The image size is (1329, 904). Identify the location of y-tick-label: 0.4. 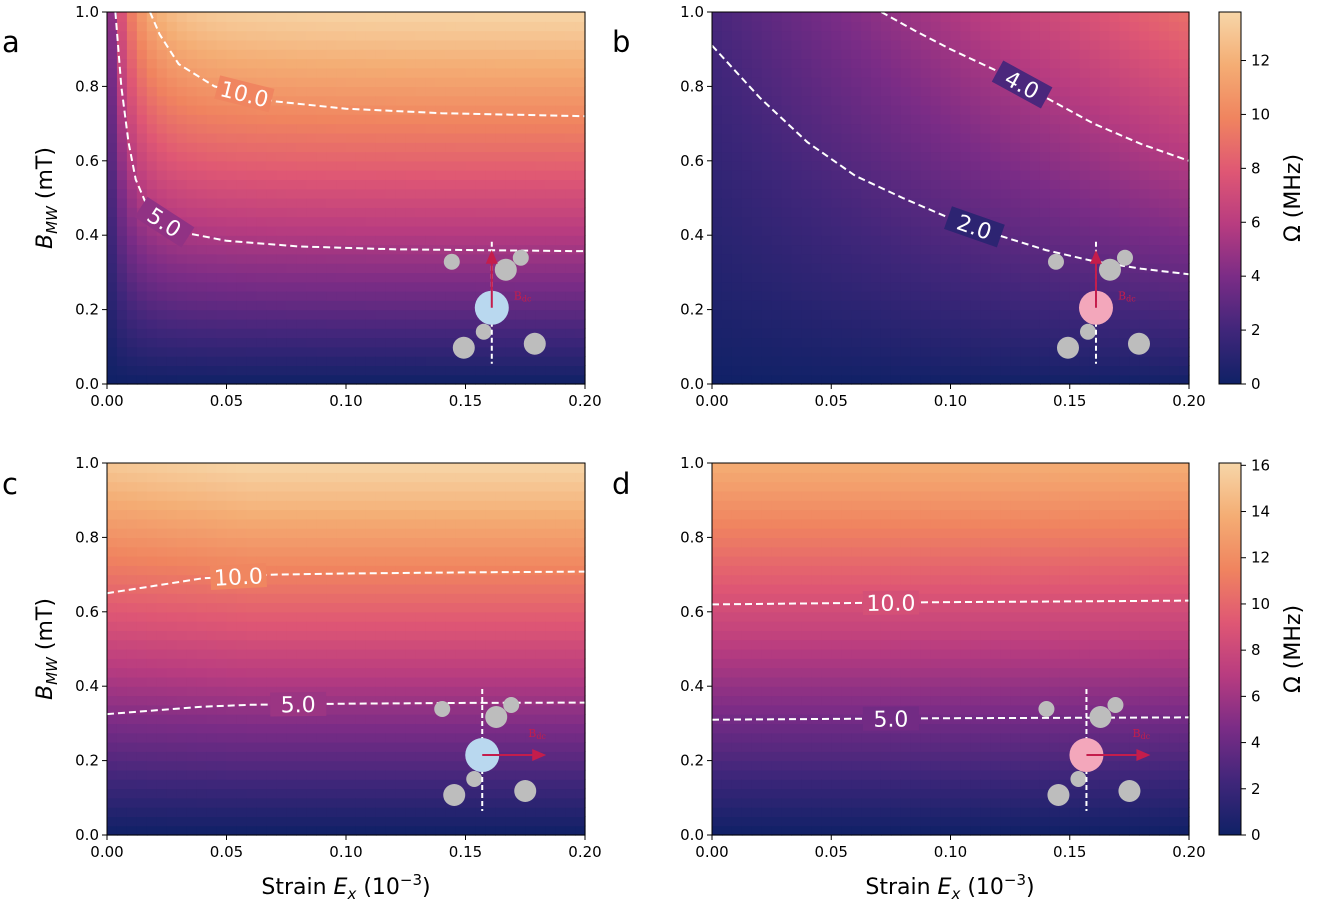
(87, 235).